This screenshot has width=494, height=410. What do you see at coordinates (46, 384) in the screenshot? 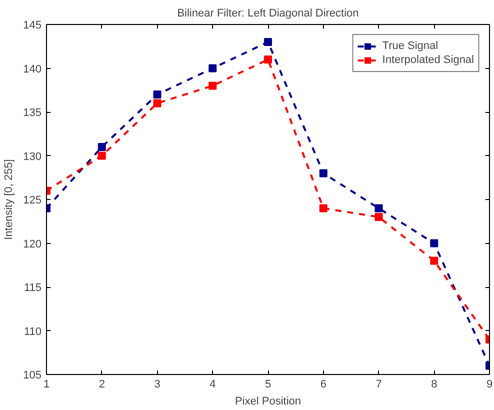
I see `x-tick-label: 1` at bounding box center [46, 384].